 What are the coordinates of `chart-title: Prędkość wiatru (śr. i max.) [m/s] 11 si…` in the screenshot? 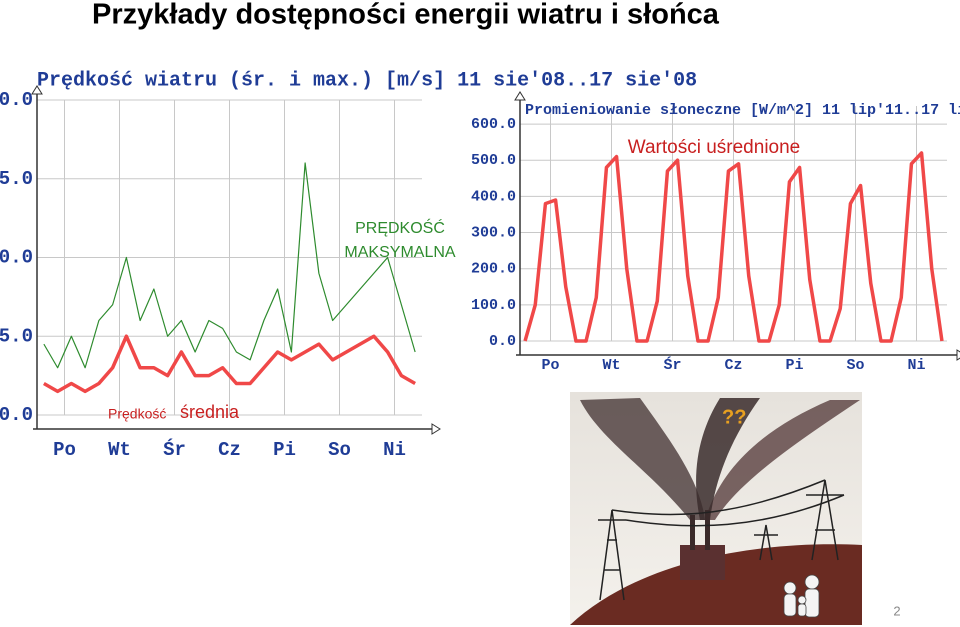 It's located at (367, 80).